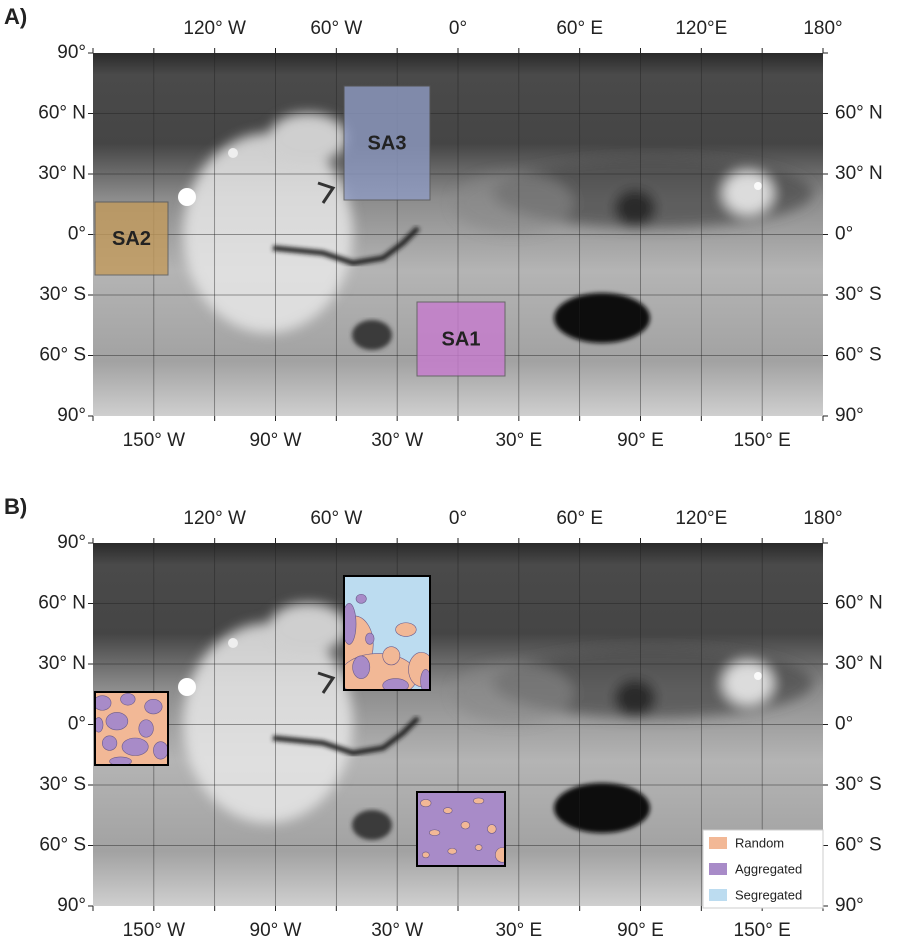  What do you see at coordinates (768, 868) in the screenshot?
I see `legend-label: Aggregated` at bounding box center [768, 868].